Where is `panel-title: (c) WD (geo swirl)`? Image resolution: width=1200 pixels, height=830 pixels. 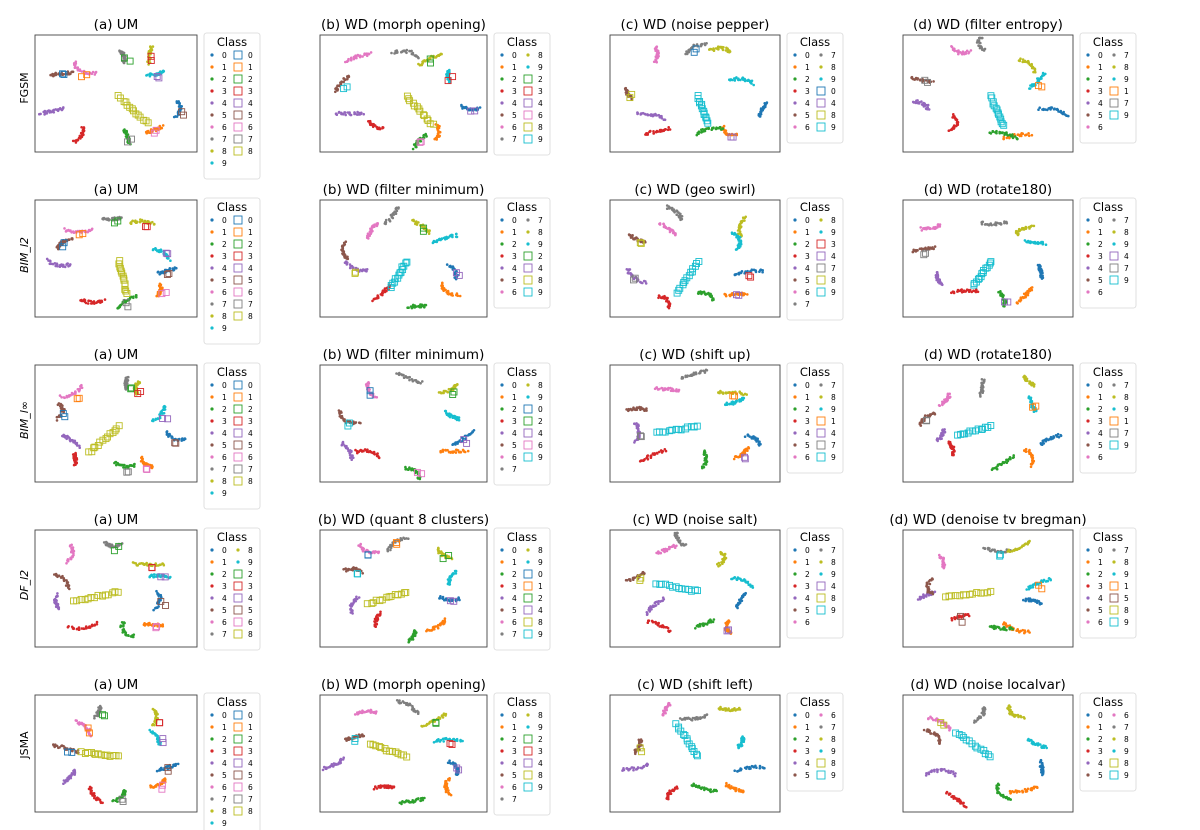
panel-title: (c) WD (geo swirl) is located at coordinates (694, 190).